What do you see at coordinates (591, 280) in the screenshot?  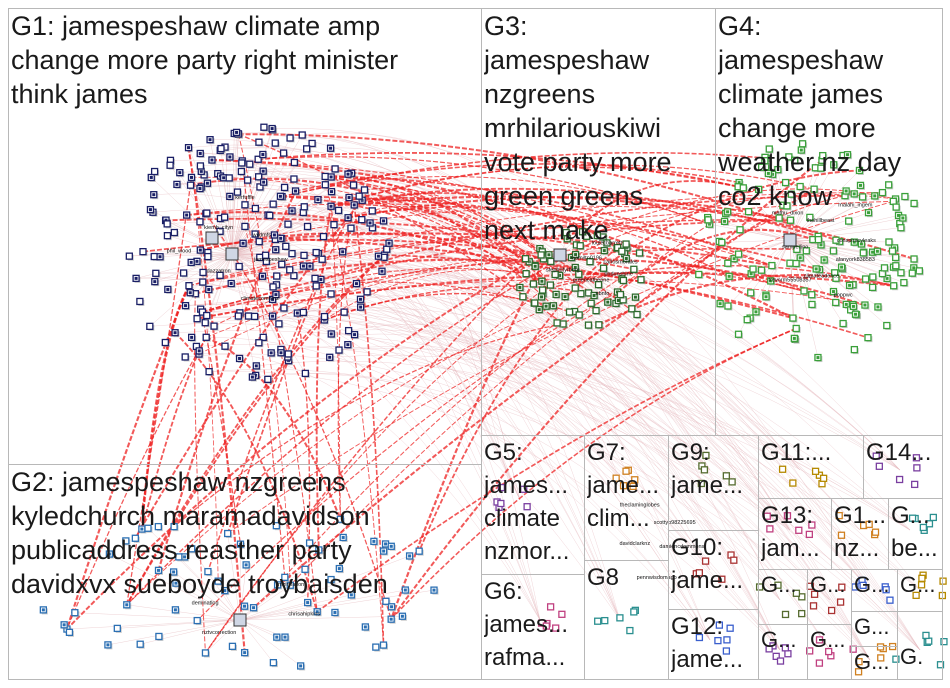 I see `node-label: greencatherine` at bounding box center [591, 280].